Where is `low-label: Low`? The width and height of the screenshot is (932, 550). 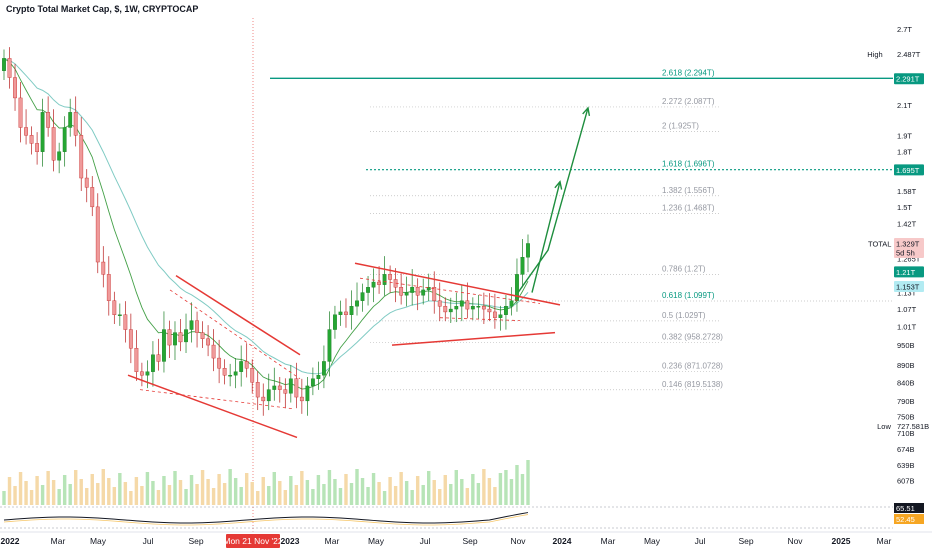
low-label: Low is located at coordinates (884, 426).